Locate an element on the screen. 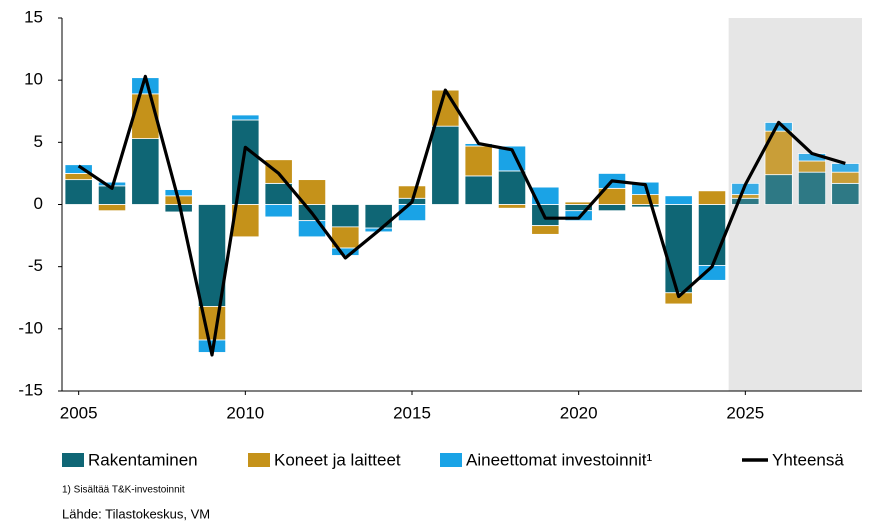 The height and width of the screenshot is (526, 896). x-tick-label: 2010 is located at coordinates (245, 412).